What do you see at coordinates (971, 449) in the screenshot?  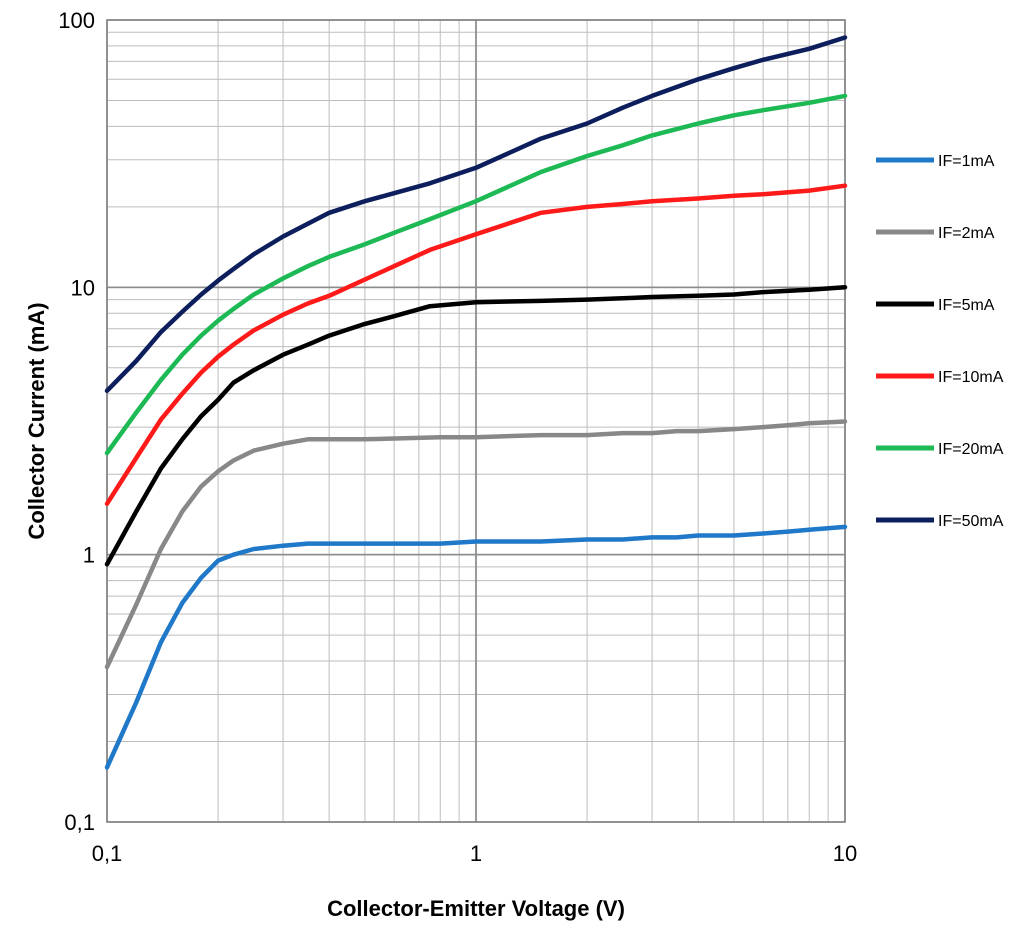 I see `legend-label: IF=20mA` at bounding box center [971, 449].